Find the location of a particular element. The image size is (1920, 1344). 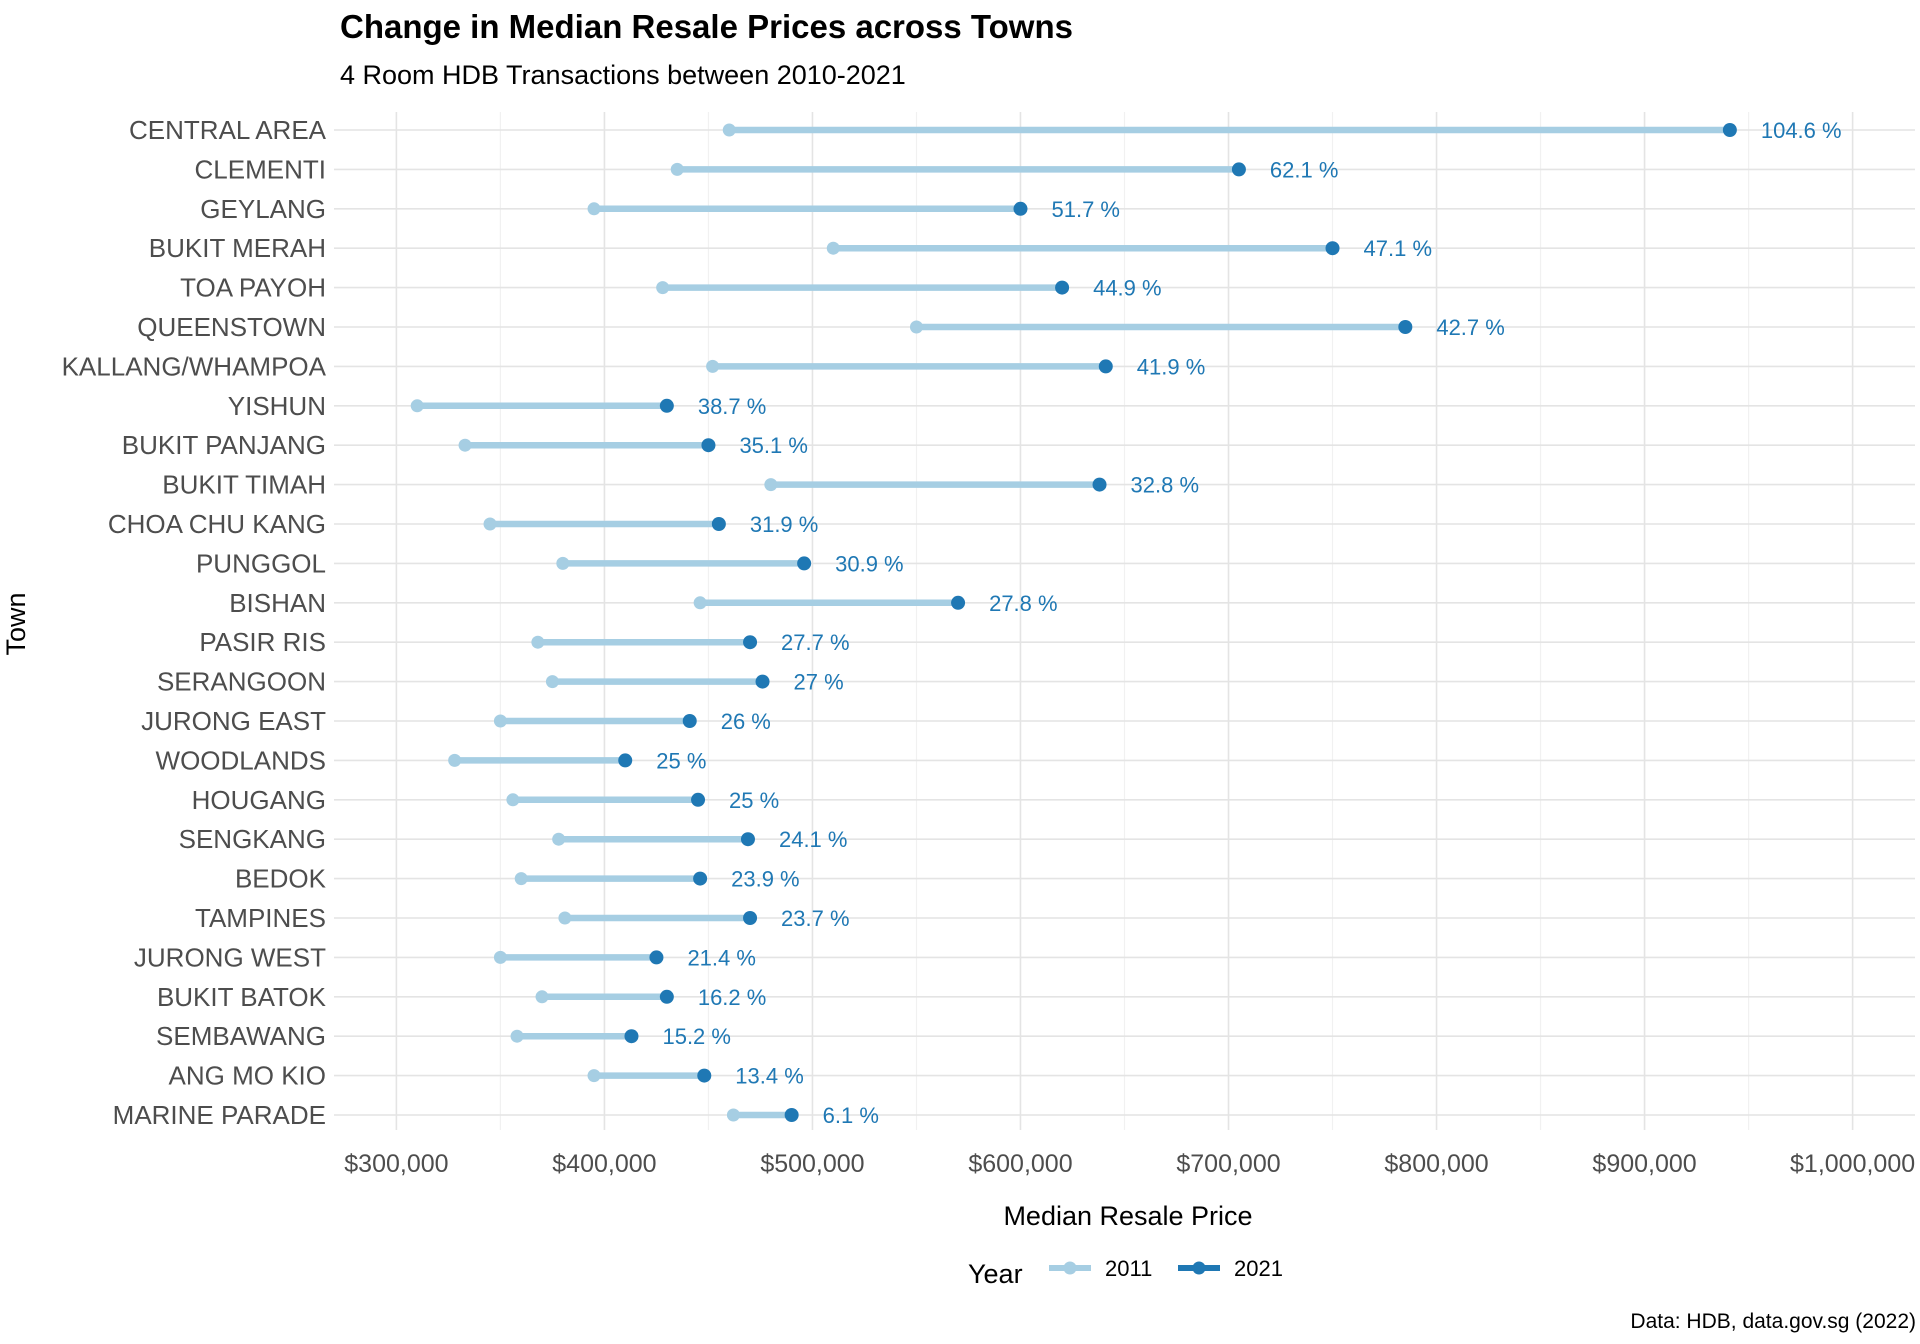

y-tick-label: BUKIT MERAH is located at coordinates (237, 248).